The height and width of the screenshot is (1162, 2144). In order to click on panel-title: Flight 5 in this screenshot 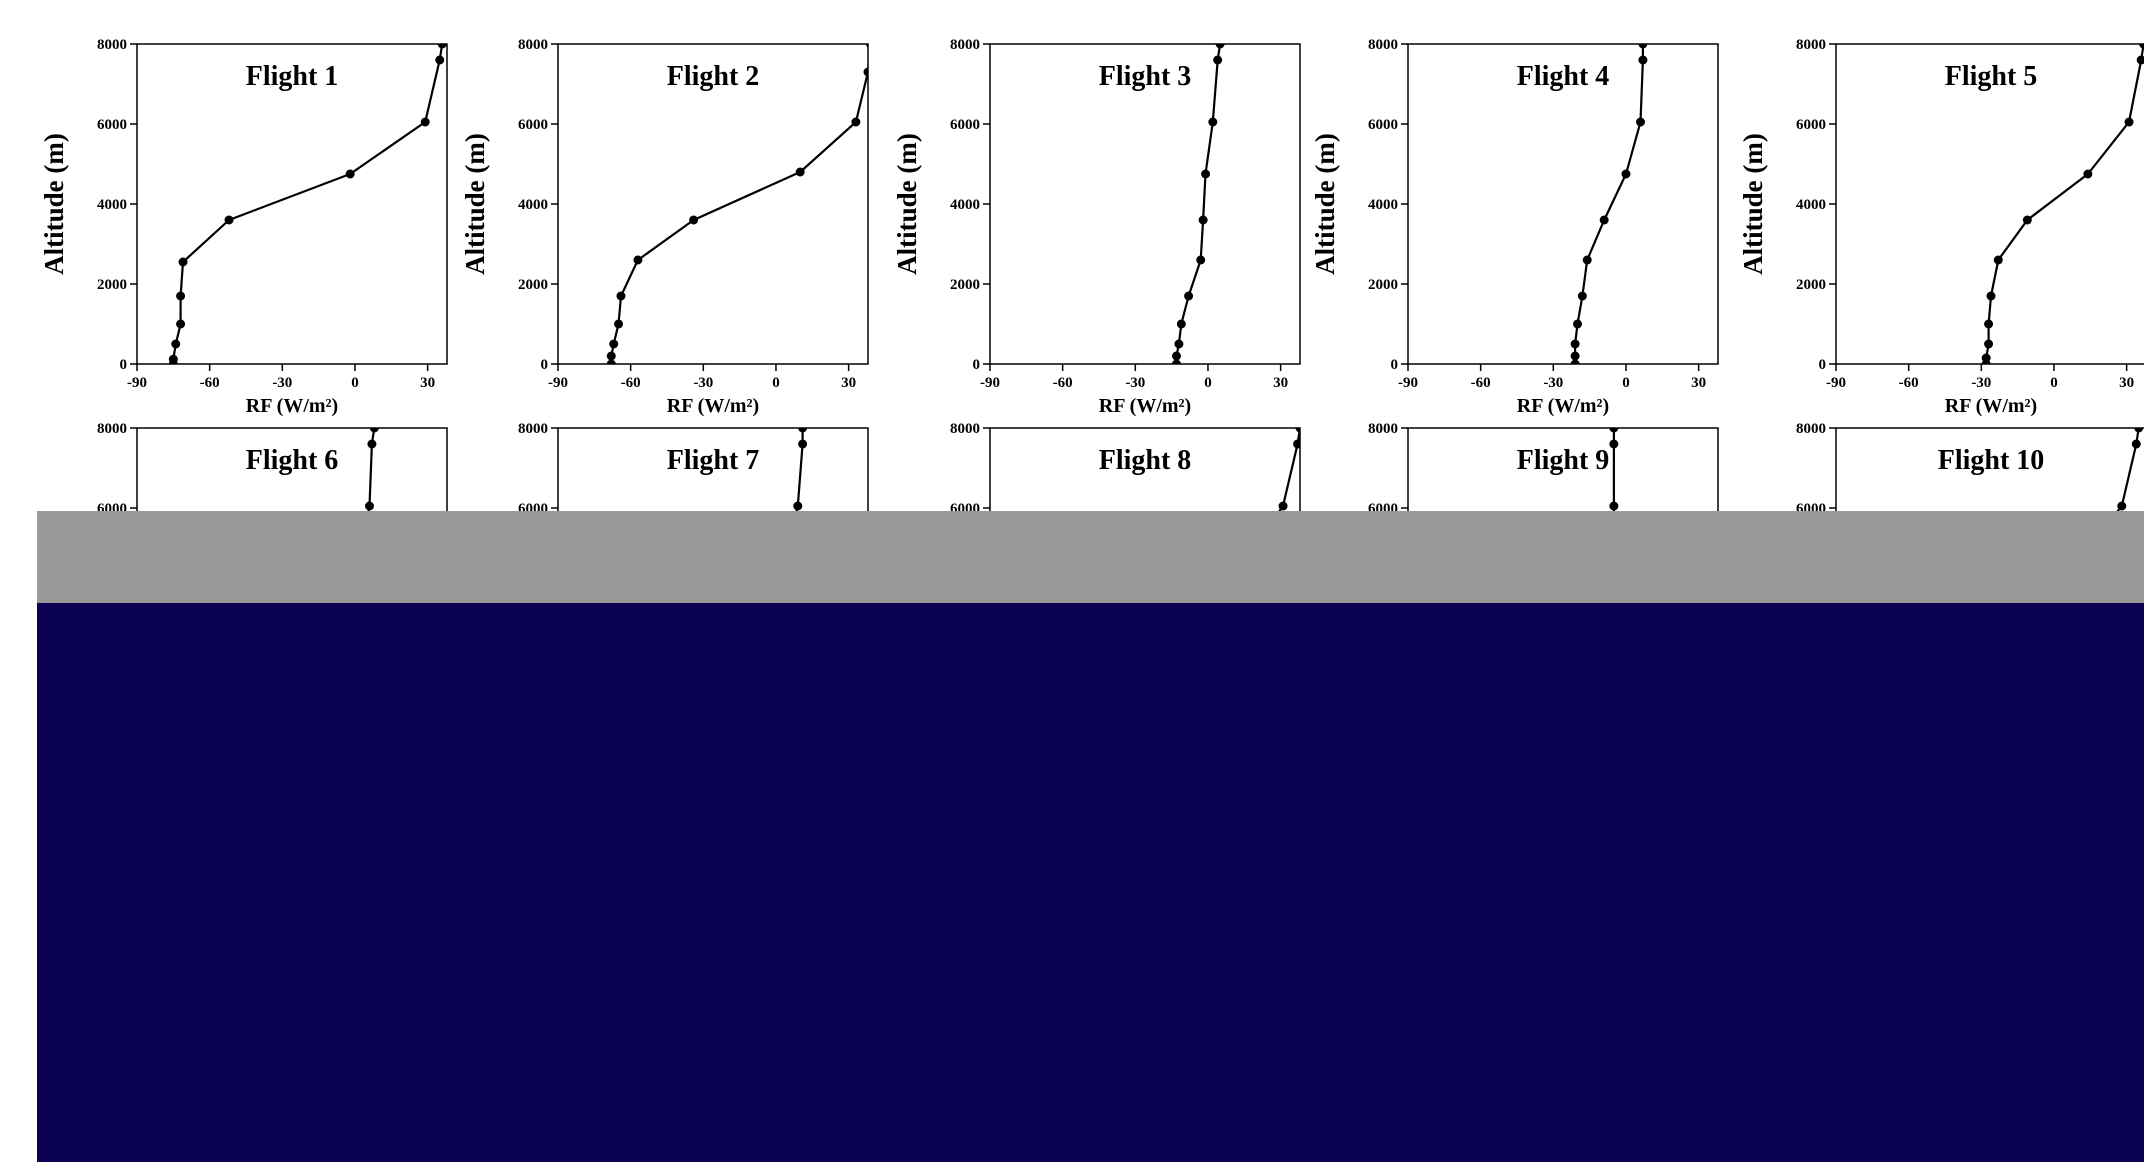, I will do `click(1991, 76)`.